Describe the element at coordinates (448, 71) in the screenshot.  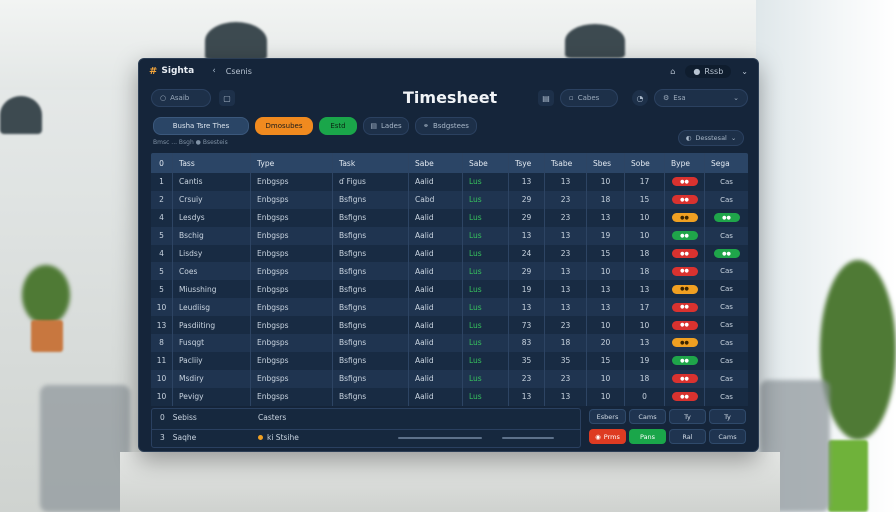
I see `title-bar: # Sighta ‹ Csenis ⌂ ● Rssb ⌄` at that location.